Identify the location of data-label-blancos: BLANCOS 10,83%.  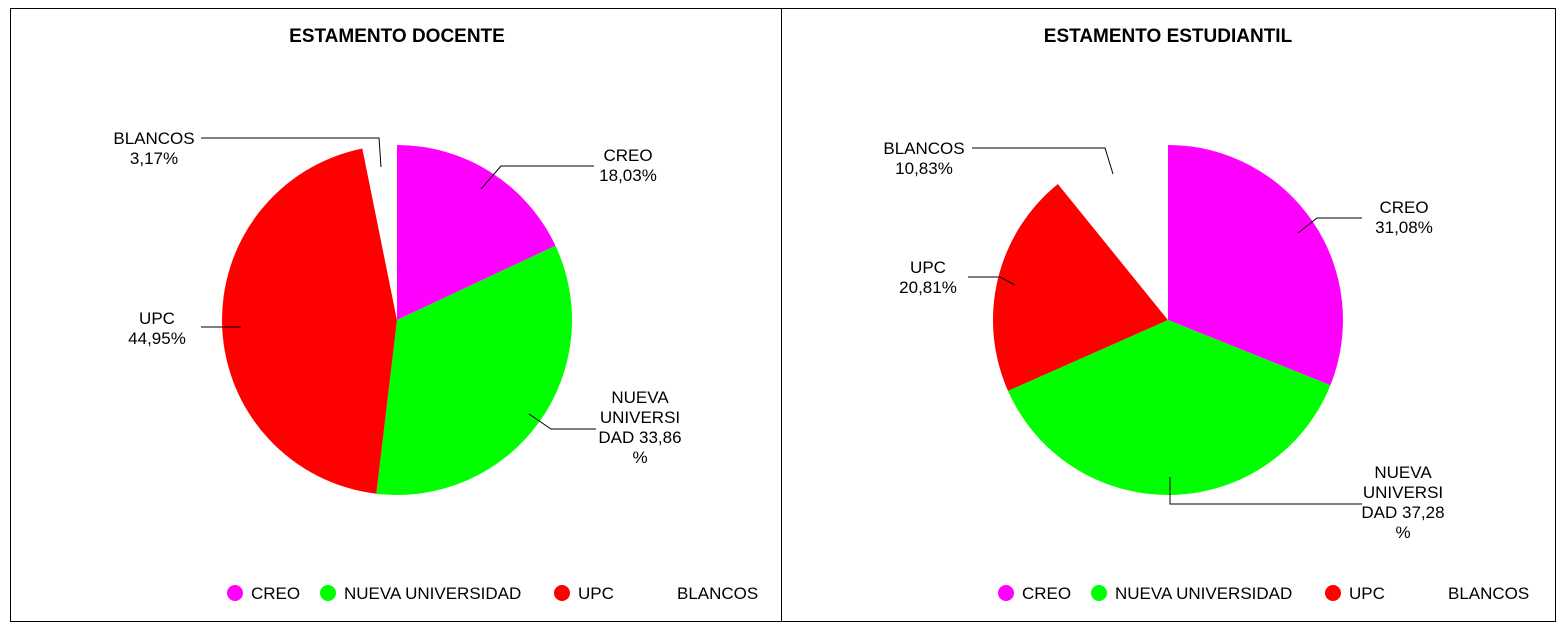
(923, 158).